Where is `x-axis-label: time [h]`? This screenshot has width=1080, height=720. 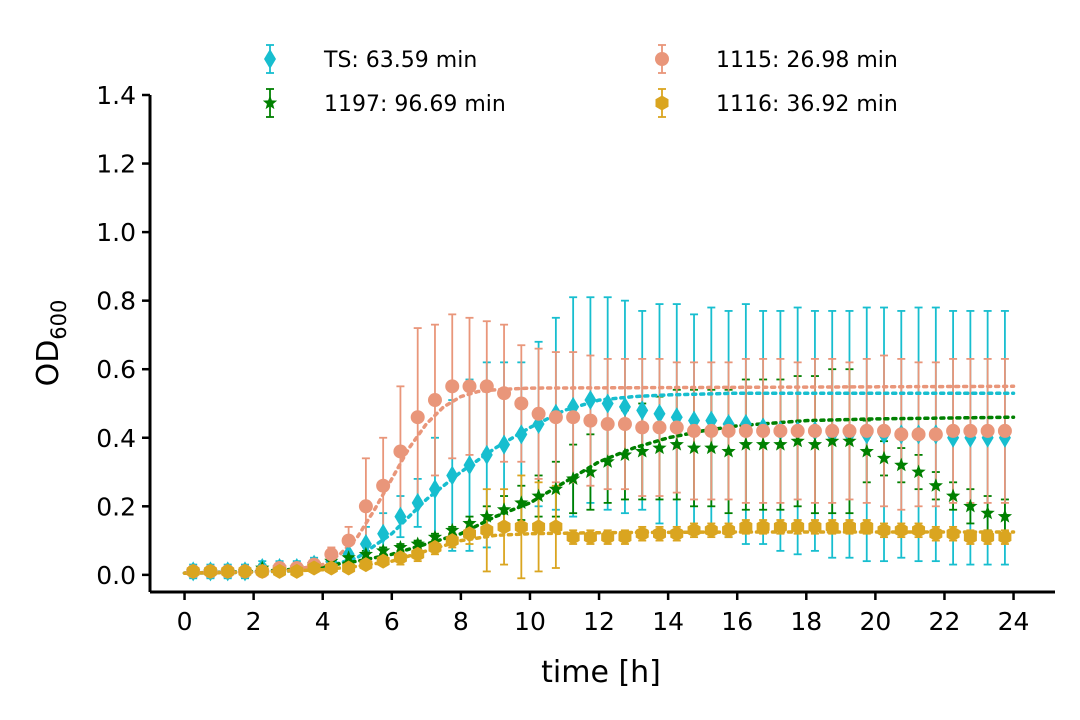
x-axis-label: time [h] is located at coordinates (601, 672).